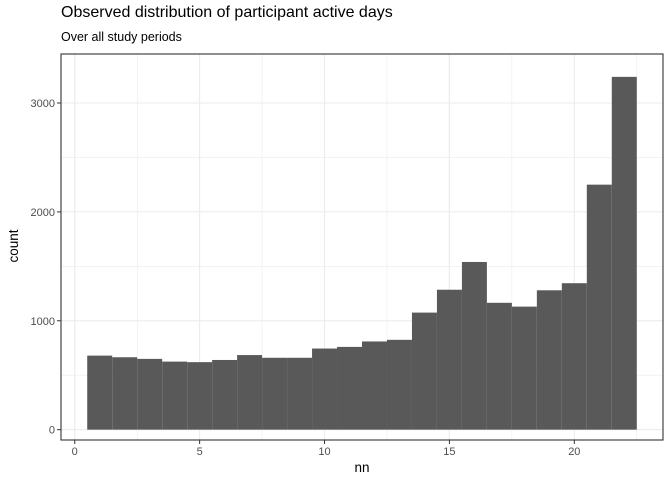 This screenshot has height=480, width=672. I want to click on y-tick-label: 2000, so click(43, 213).